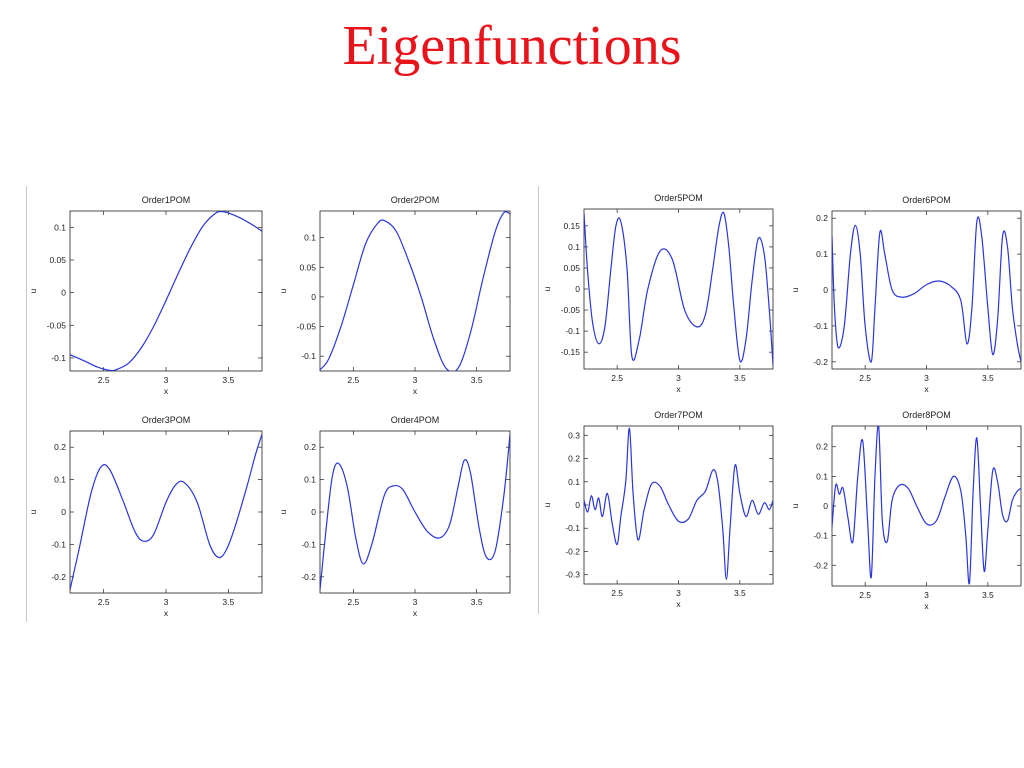 This screenshot has width=1024, height=768. Describe the element at coordinates (571, 352) in the screenshot. I see `y-tick-label: -0.15` at that location.